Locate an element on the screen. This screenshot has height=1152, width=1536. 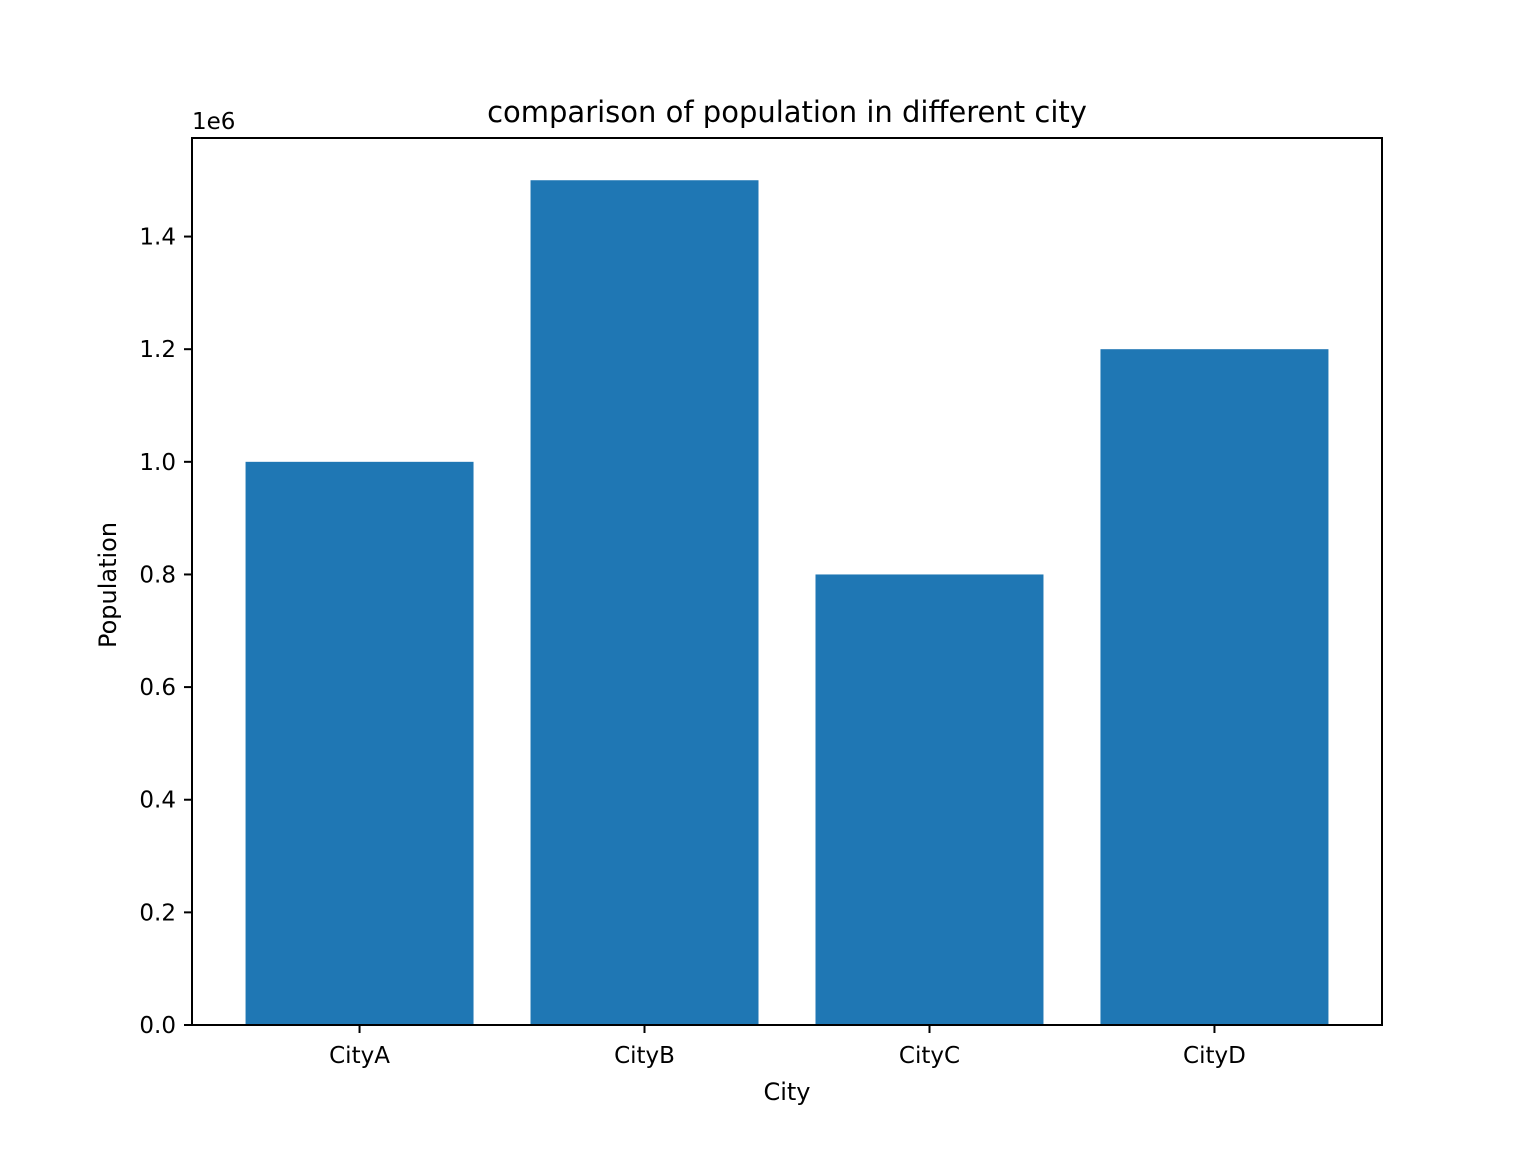
x-tick-label: CityB is located at coordinates (644, 1056).